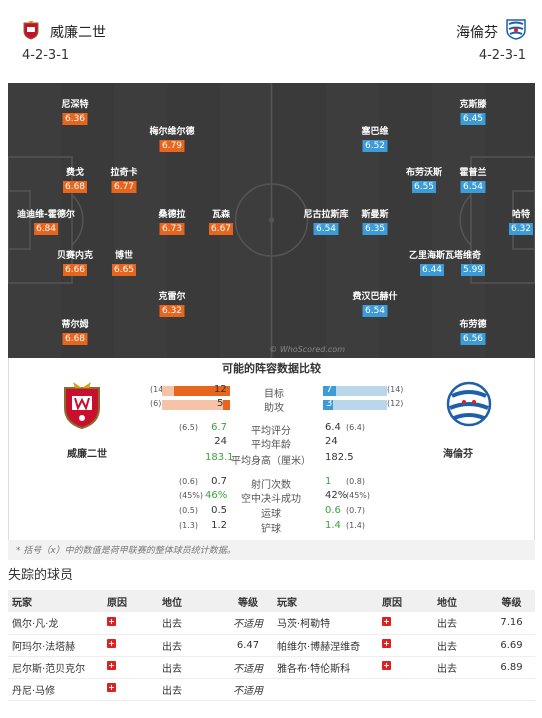 Image resolution: width=542 pixels, height=718 pixels. I want to click on away-goals-track, so click(355, 391).